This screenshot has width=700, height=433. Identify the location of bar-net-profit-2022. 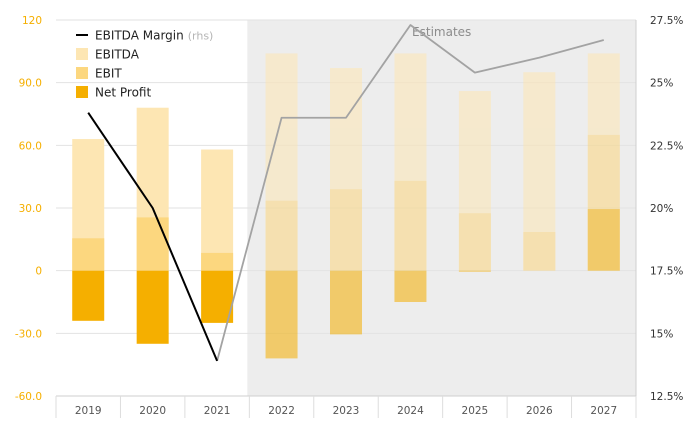
(281, 314).